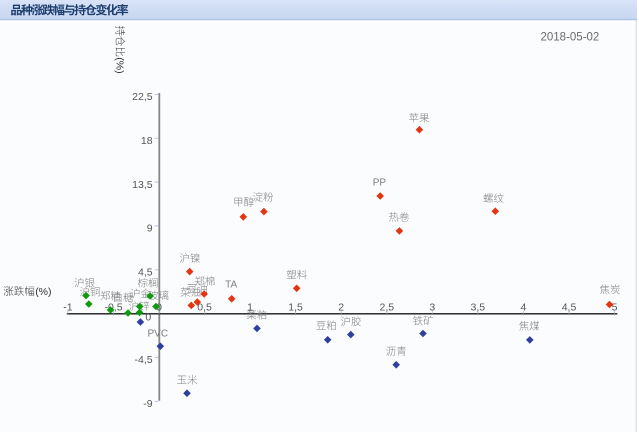 The image size is (639, 432). I want to click on svg-text: 5, so click(615, 307).